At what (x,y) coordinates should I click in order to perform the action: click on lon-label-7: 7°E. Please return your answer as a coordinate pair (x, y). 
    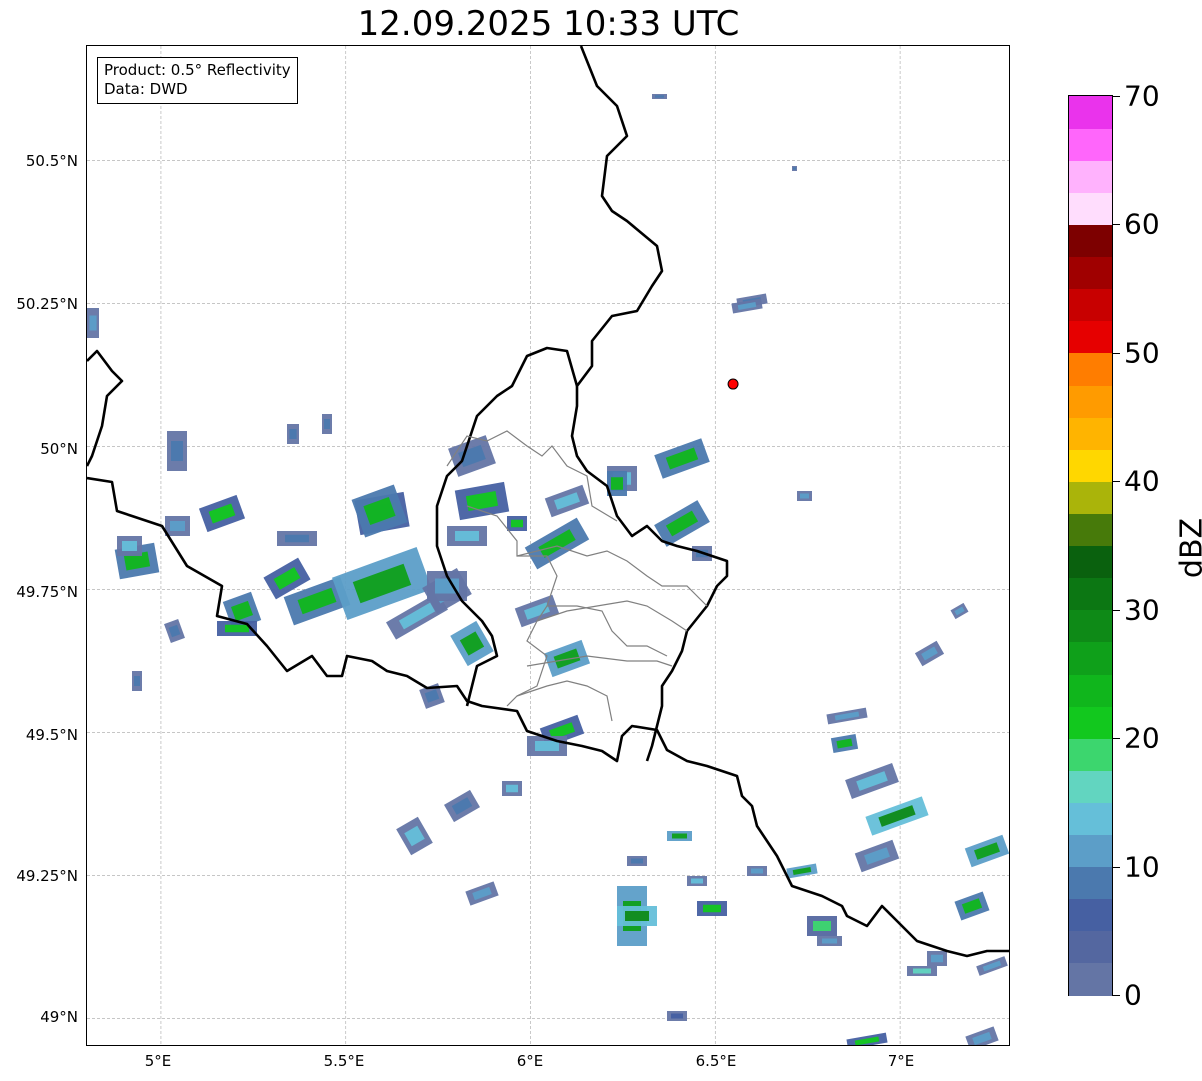
    Looking at the image, I should click on (901, 1061).